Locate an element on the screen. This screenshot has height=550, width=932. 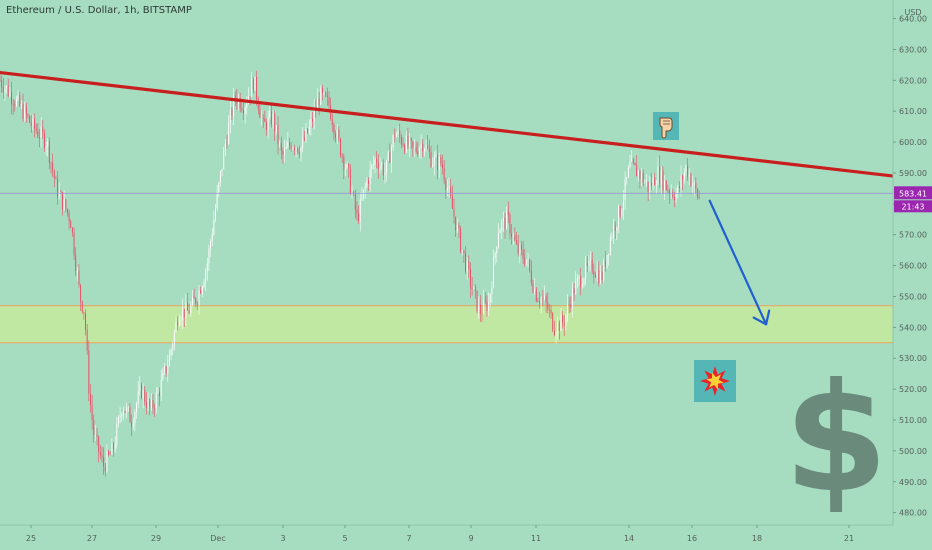
y-tick-label-11: 590.00 is located at coordinates (913, 173).